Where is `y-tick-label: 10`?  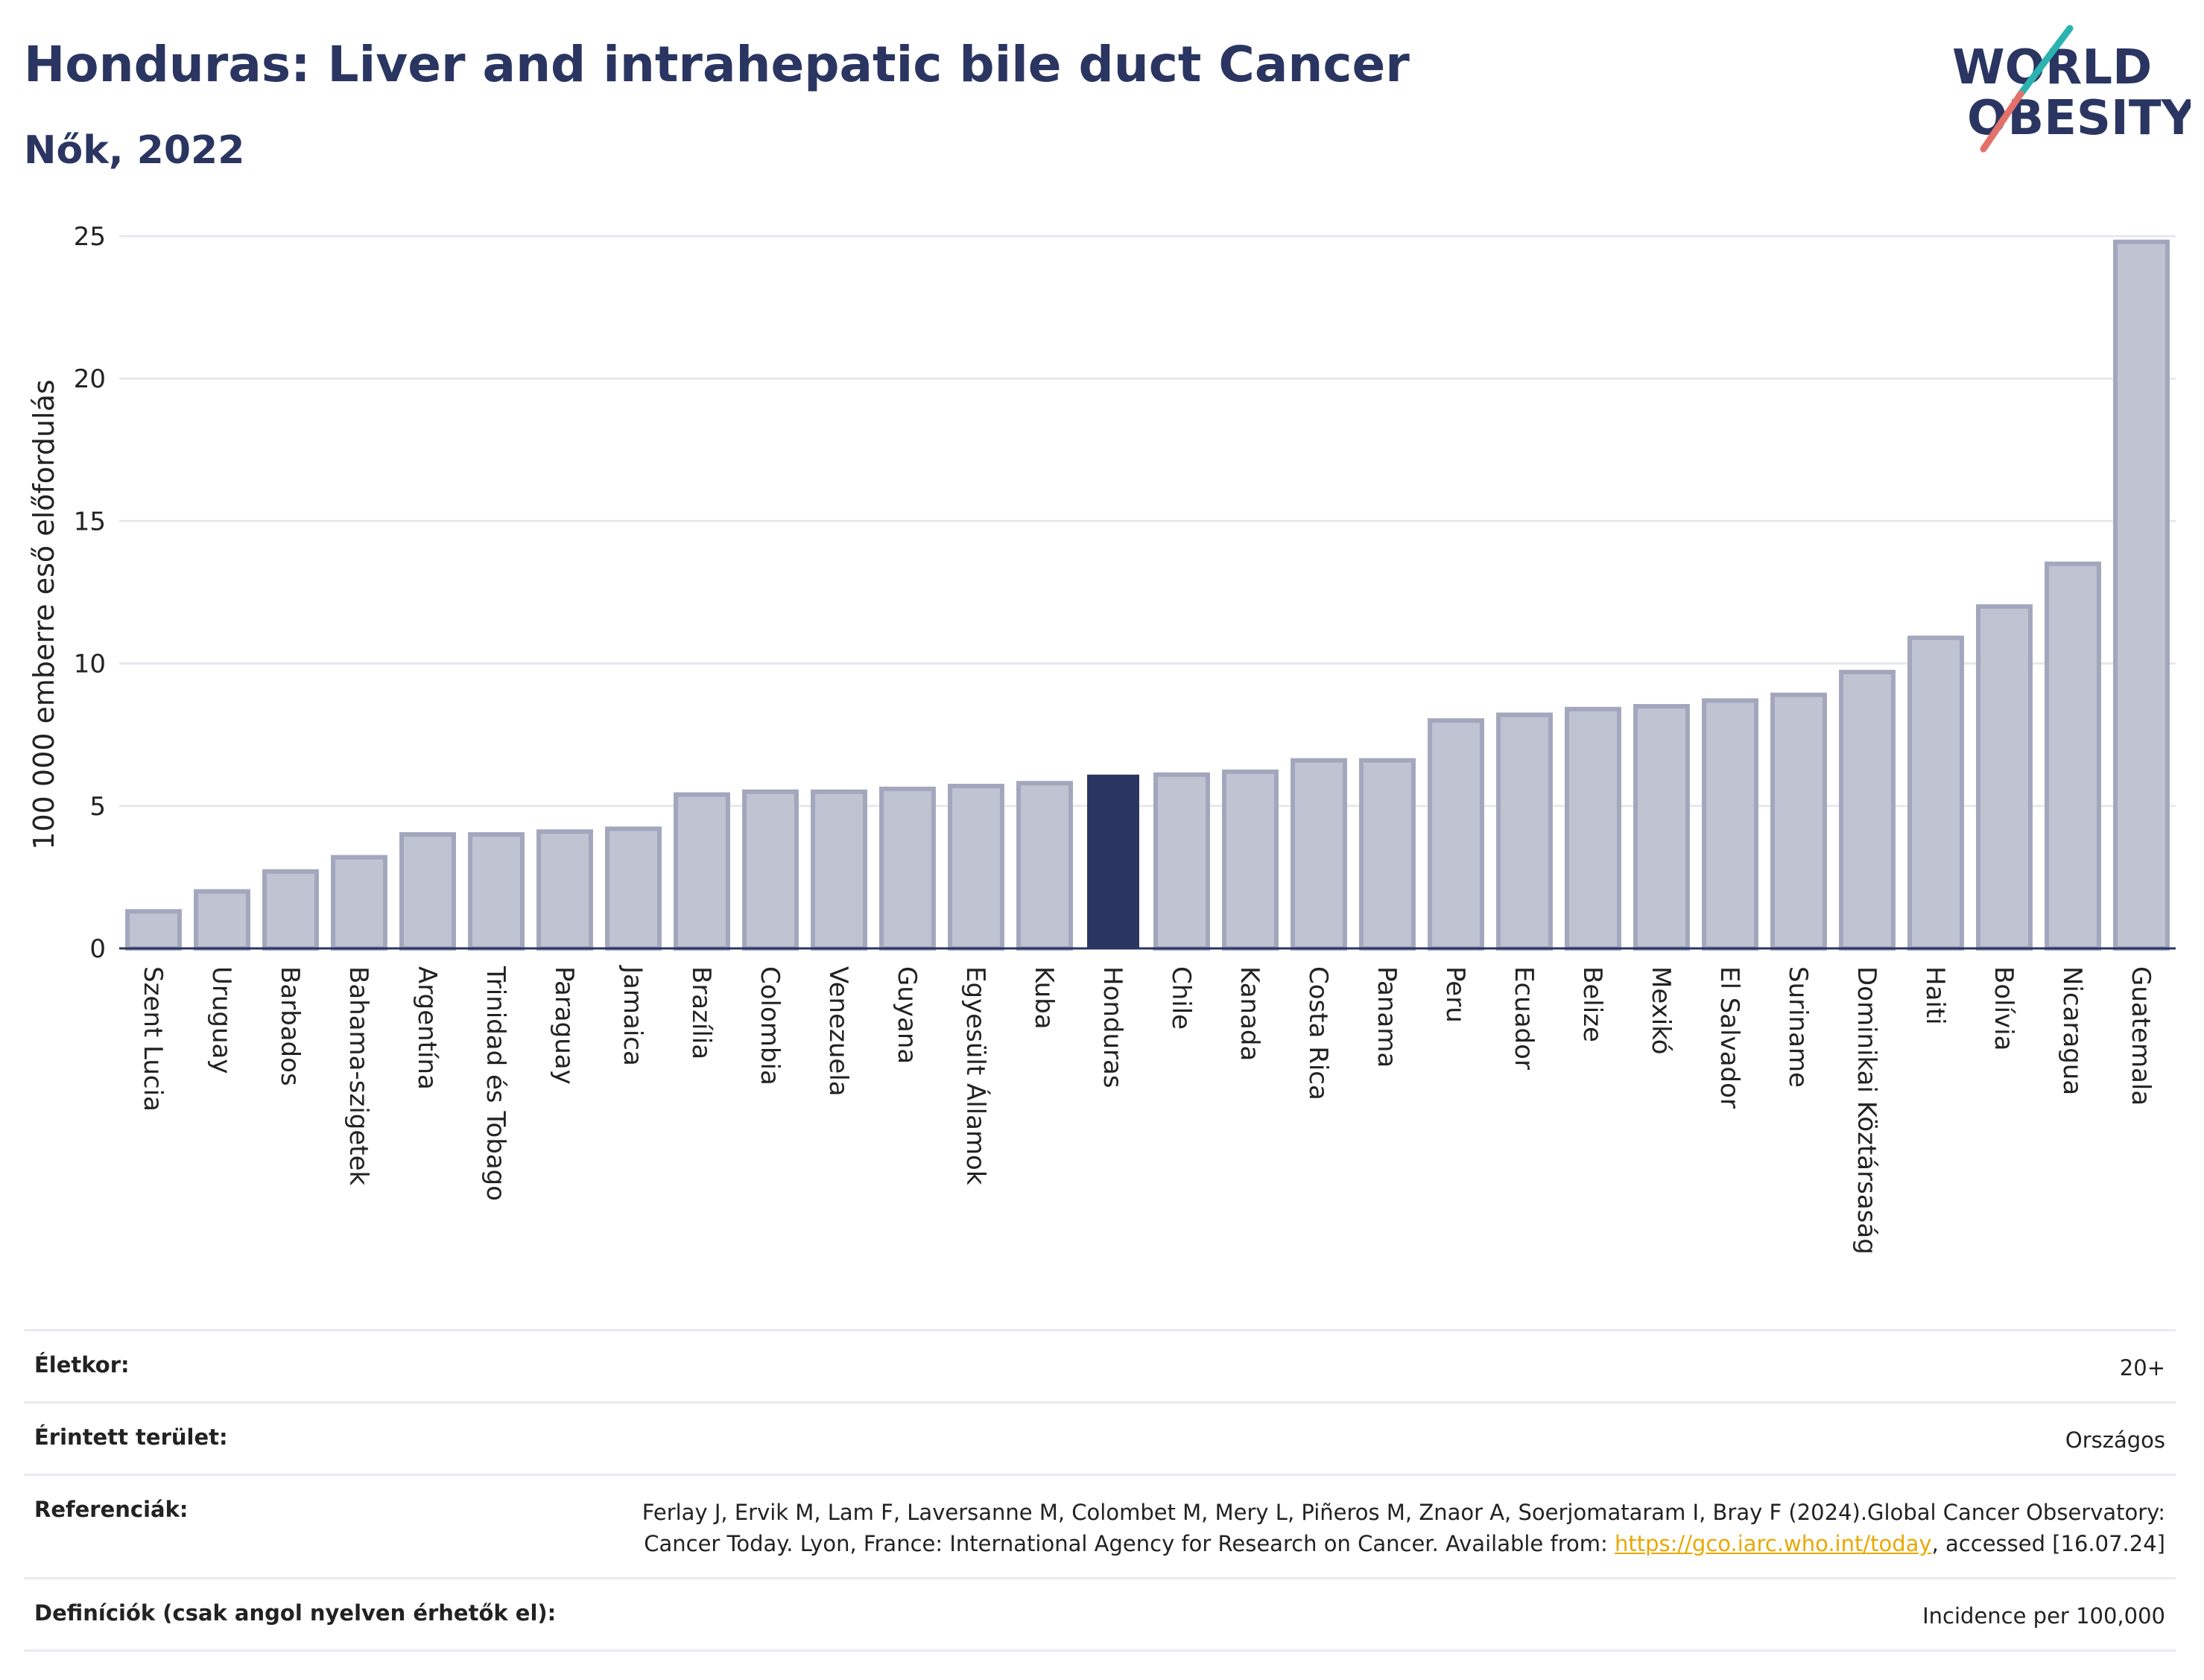 y-tick-label: 10 is located at coordinates (90, 664).